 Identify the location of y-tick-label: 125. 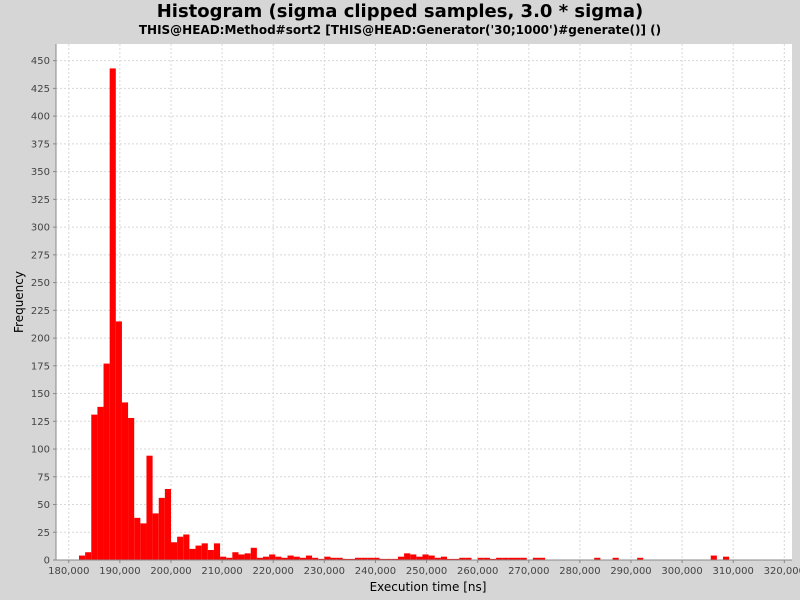
(40, 422).